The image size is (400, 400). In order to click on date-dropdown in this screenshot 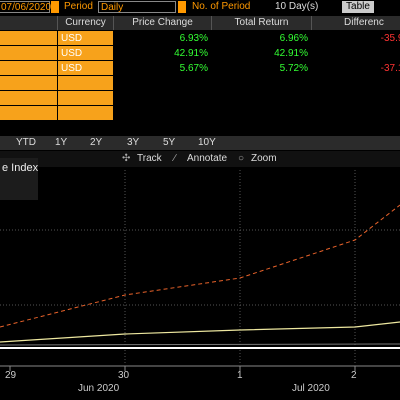, I will do `click(55, 7)`.